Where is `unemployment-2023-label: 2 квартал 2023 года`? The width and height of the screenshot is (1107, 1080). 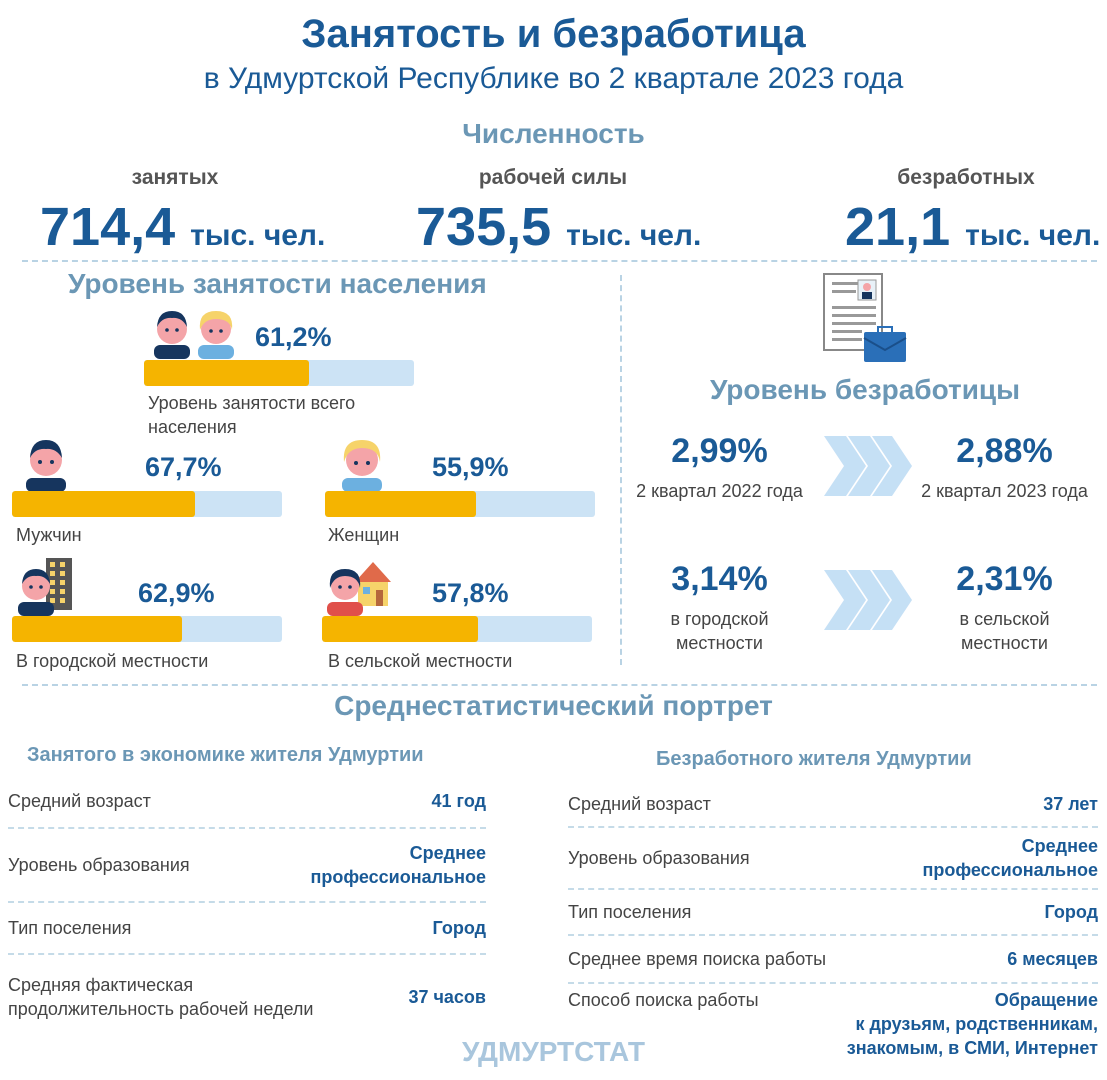
unemployment-2023-label: 2 квартал 2023 года is located at coordinates (1004, 491).